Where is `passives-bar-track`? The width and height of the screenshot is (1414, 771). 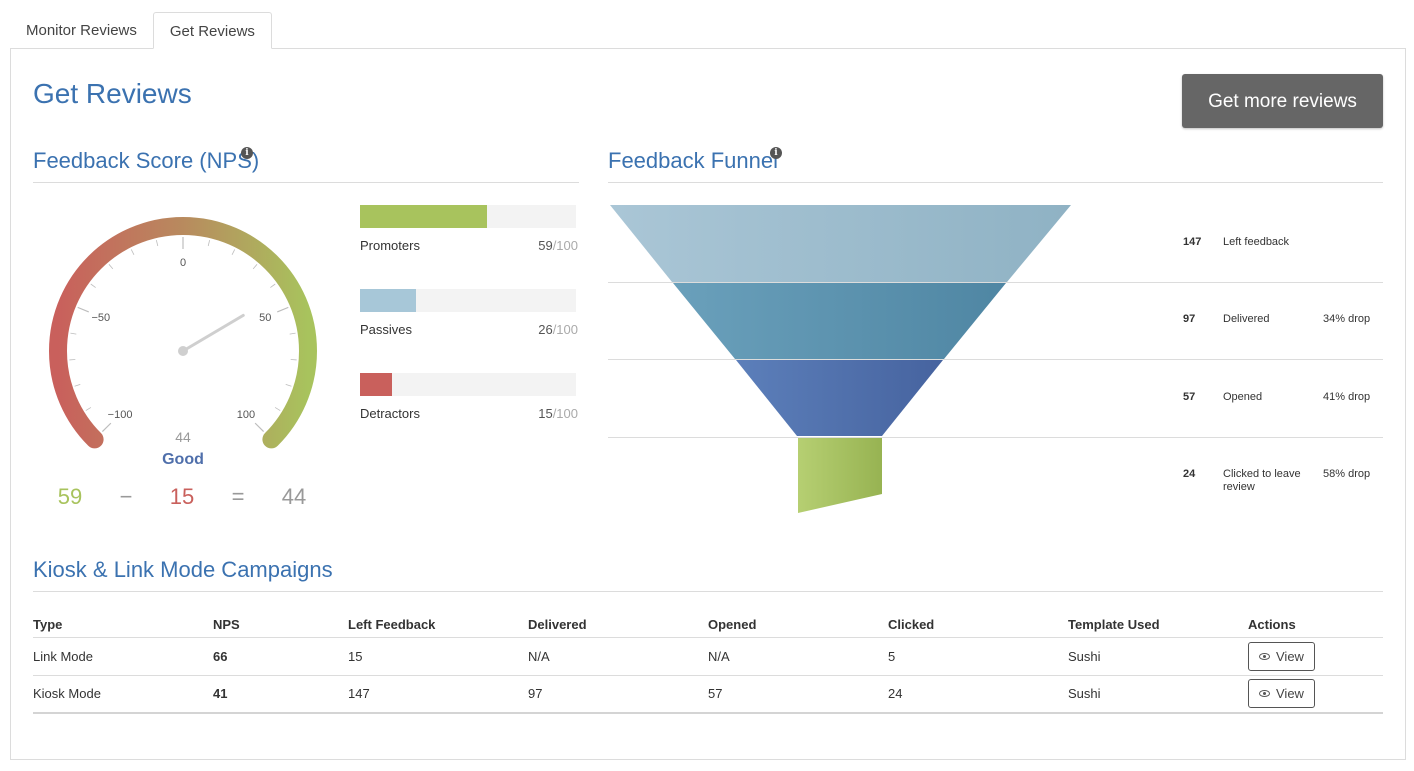
passives-bar-track is located at coordinates (468, 300).